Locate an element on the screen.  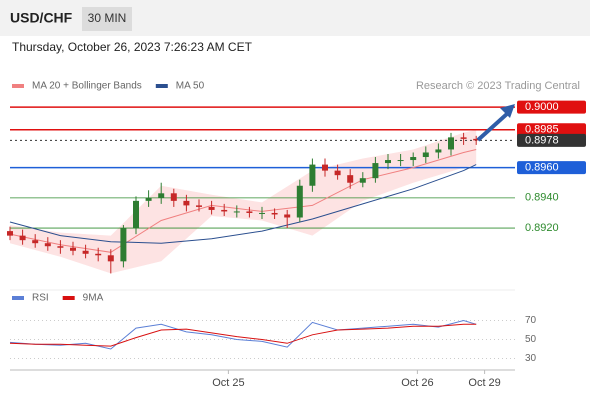
x-tick-label: Oct 25 is located at coordinates (228, 383).